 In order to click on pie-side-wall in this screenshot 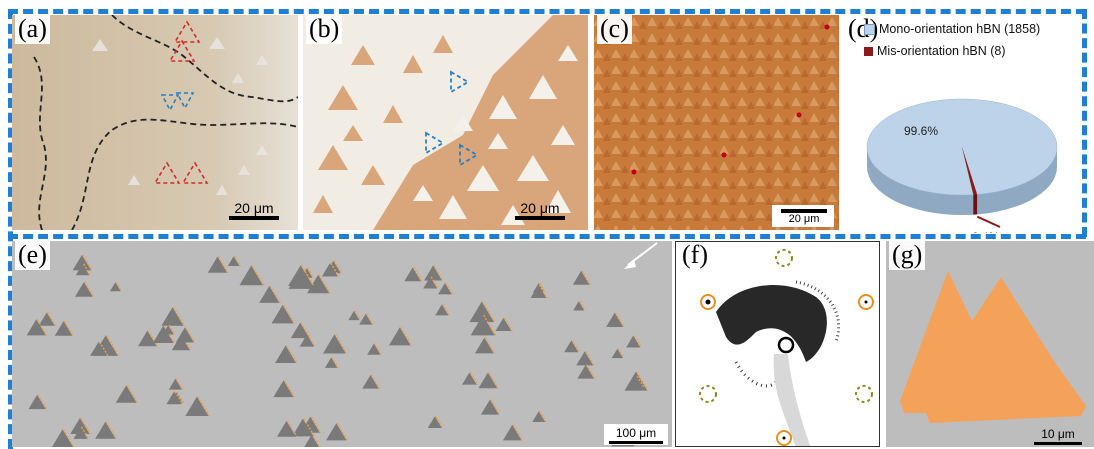, I will do `click(962, 181)`.